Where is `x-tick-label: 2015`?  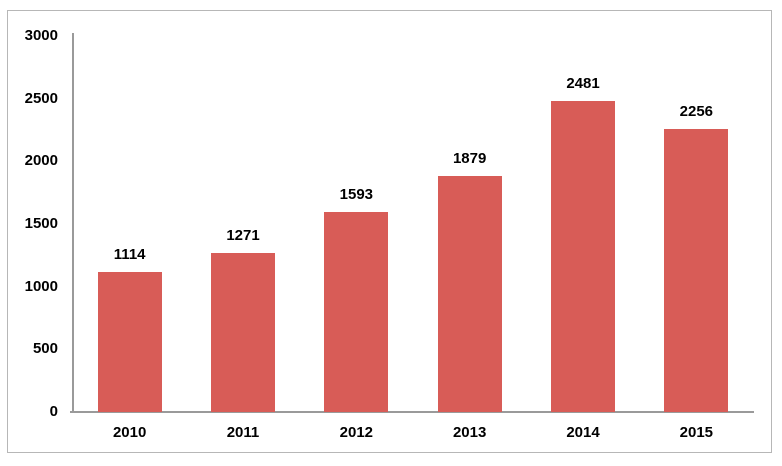 x-tick-label: 2015 is located at coordinates (696, 432).